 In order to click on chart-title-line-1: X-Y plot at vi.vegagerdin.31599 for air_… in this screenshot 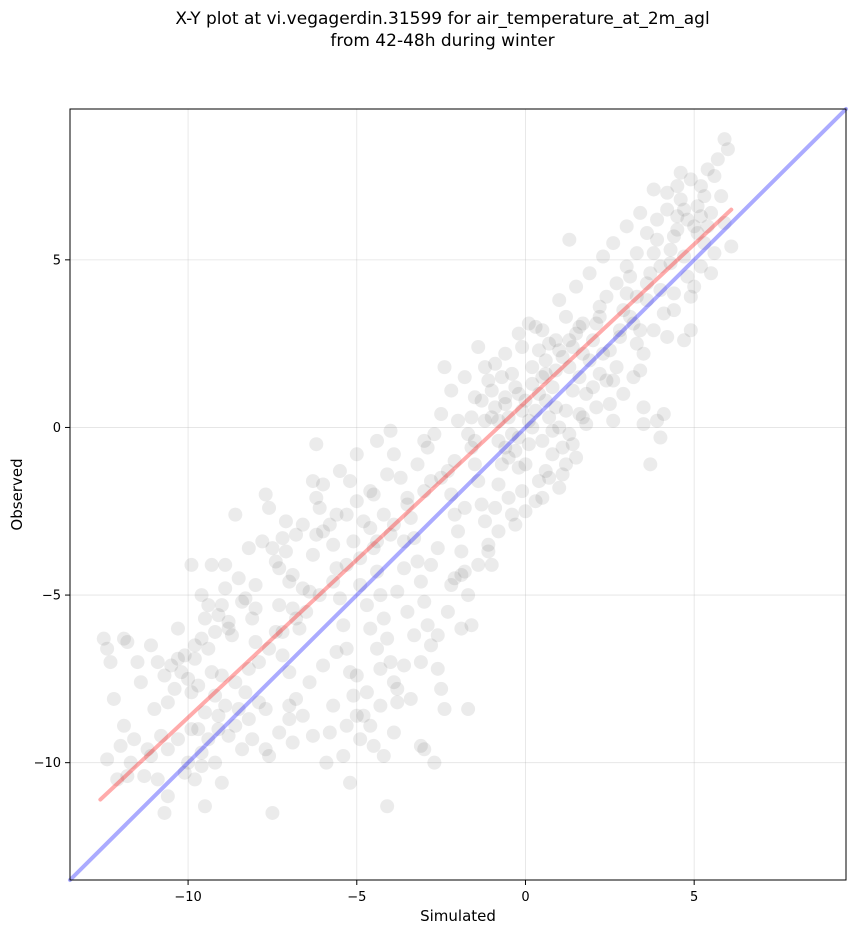, I will do `click(442, 19)`.